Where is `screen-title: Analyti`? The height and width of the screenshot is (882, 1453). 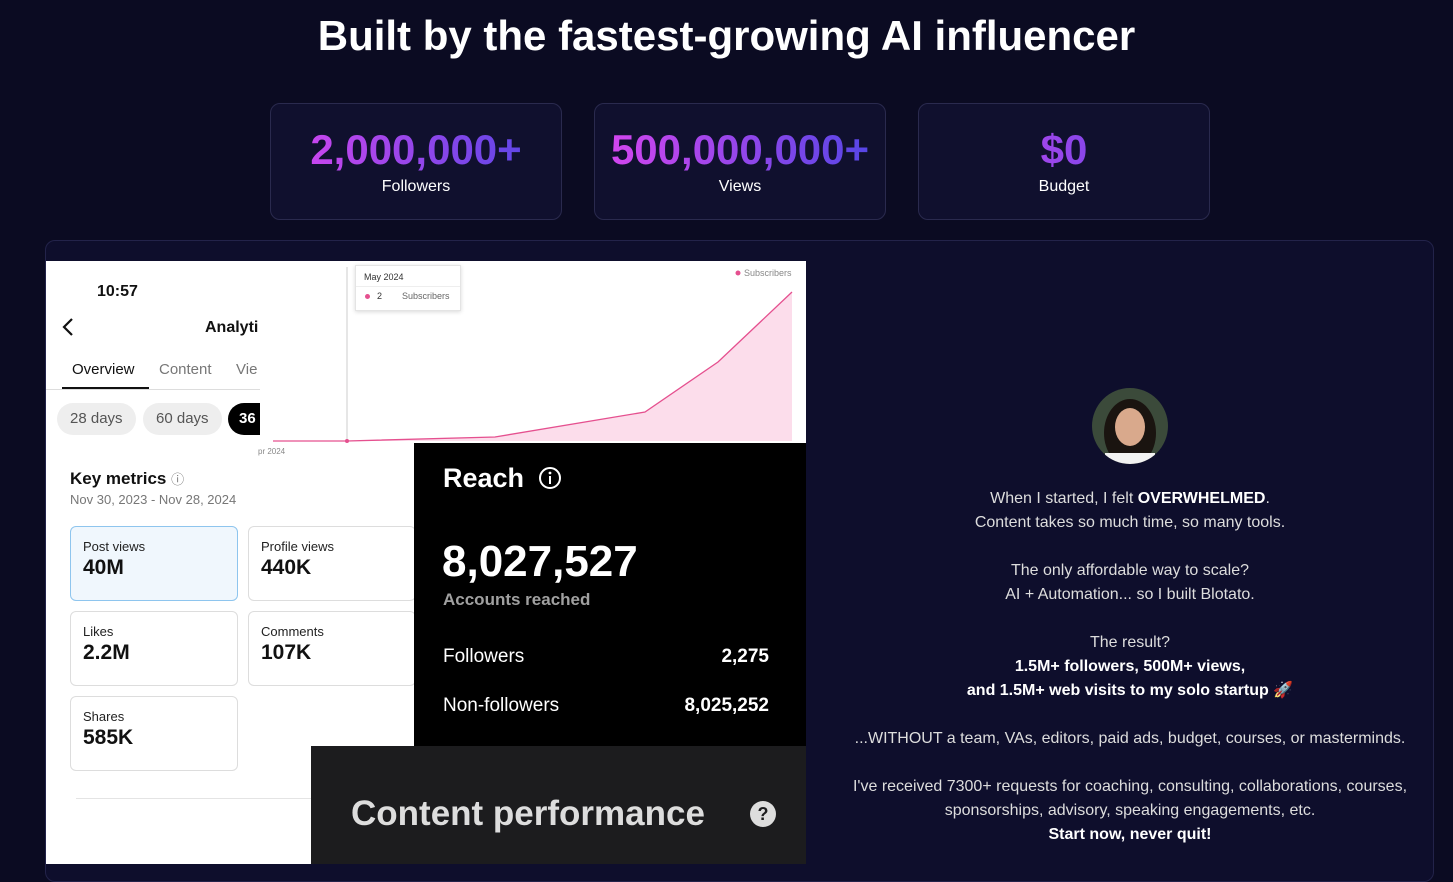
screen-title: Analyti is located at coordinates (232, 327).